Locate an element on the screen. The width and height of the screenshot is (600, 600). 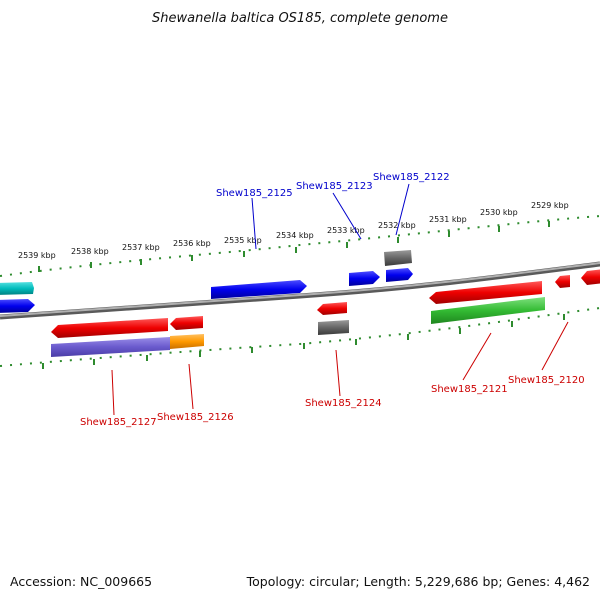
scale-label: 2530 kbp is located at coordinates (499, 212).